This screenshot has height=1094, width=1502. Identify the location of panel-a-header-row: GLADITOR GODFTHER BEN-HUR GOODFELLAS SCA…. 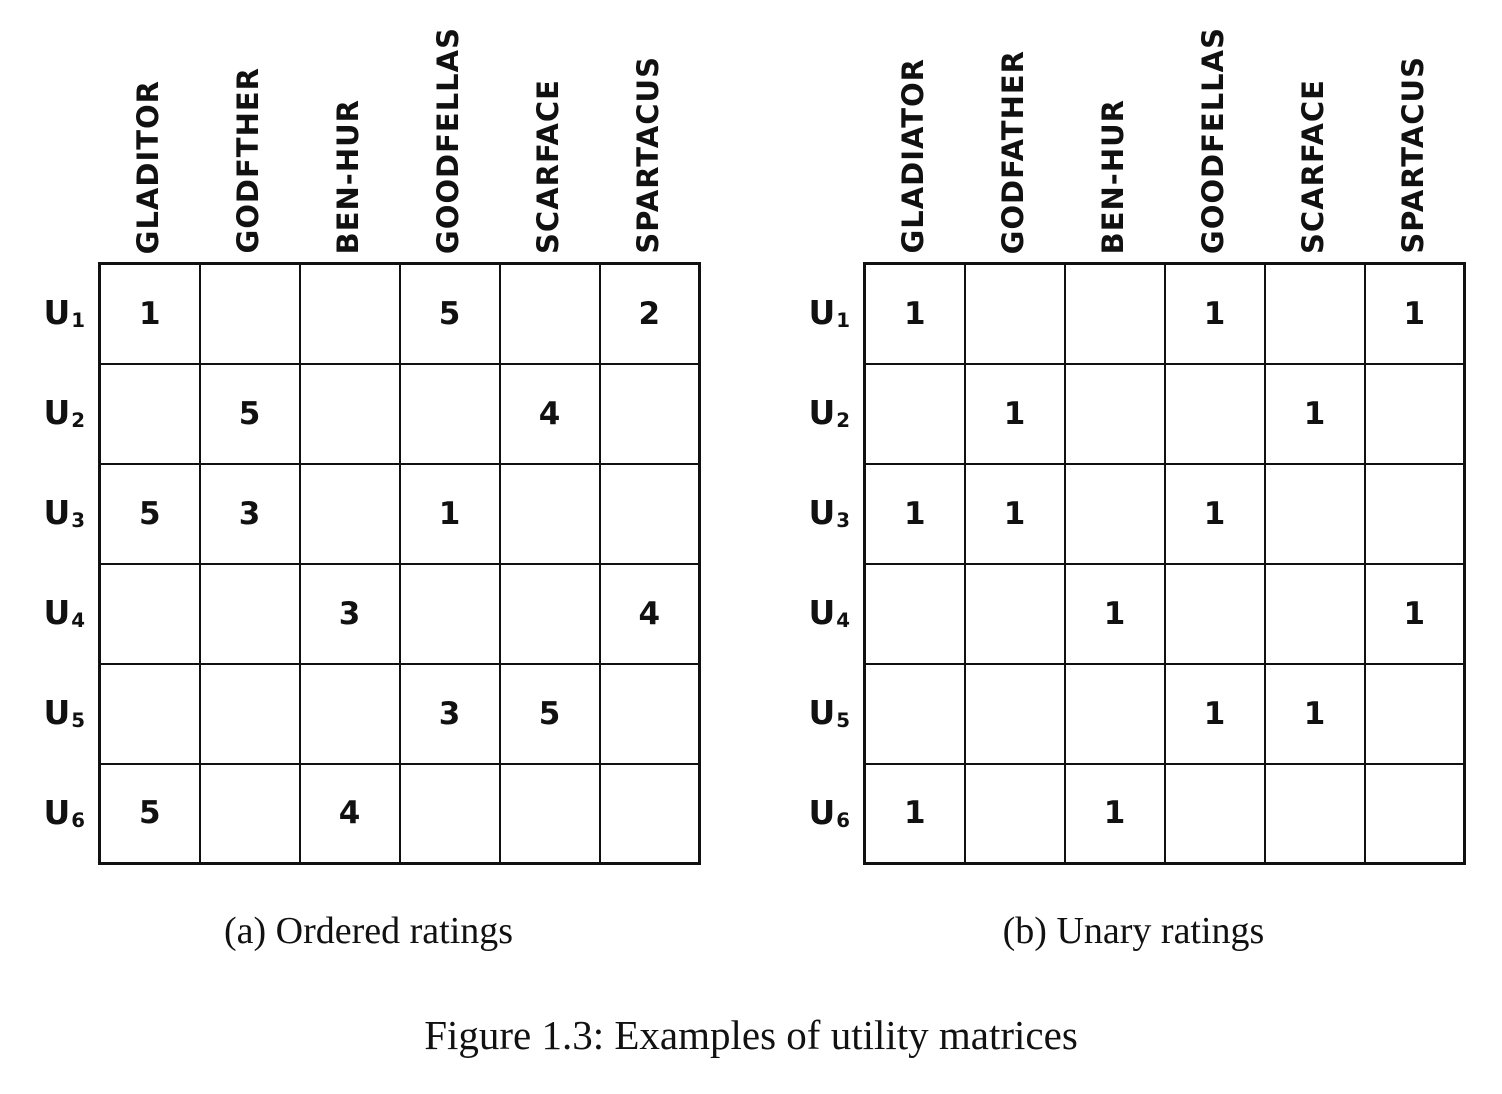
(368, 144).